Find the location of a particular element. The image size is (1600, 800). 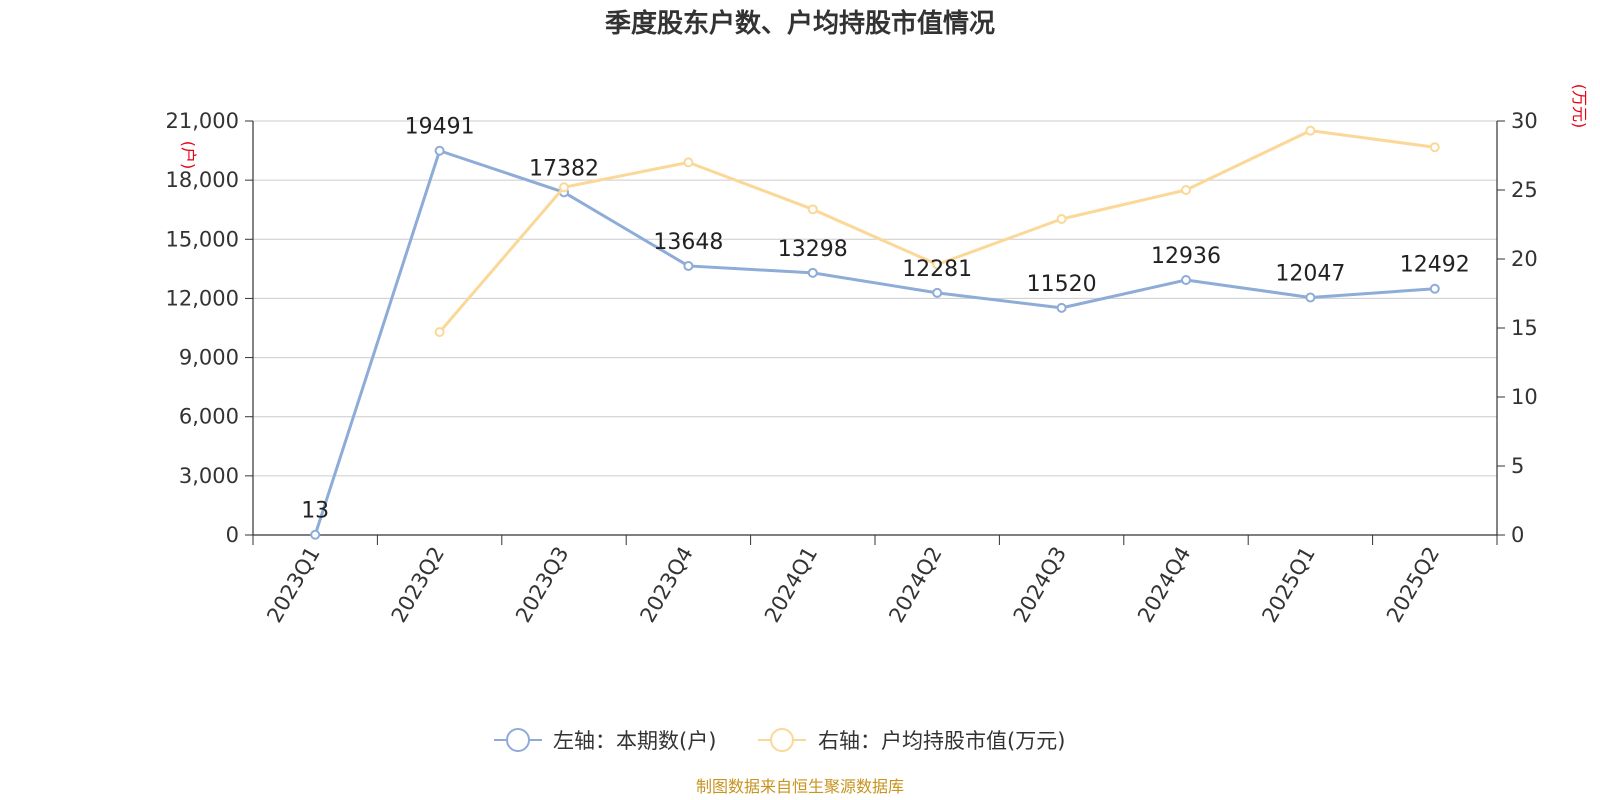

data-label: 17382 is located at coordinates (564, 168).